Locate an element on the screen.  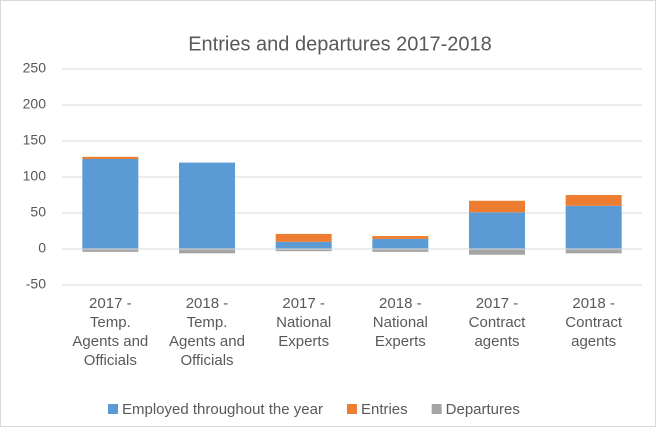
y-tick-label: -50 is located at coordinates (36, 284).